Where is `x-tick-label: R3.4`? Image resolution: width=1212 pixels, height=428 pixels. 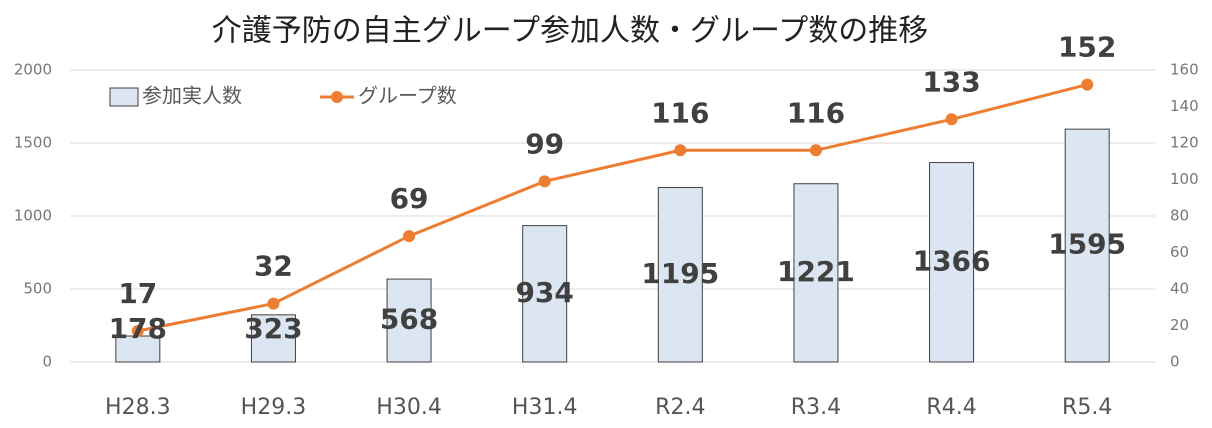
x-tick-label: R3.4 is located at coordinates (816, 407).